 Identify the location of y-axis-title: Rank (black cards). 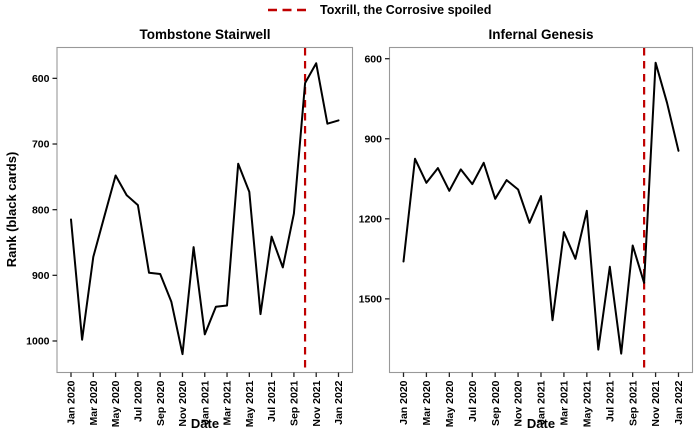
(11, 210).